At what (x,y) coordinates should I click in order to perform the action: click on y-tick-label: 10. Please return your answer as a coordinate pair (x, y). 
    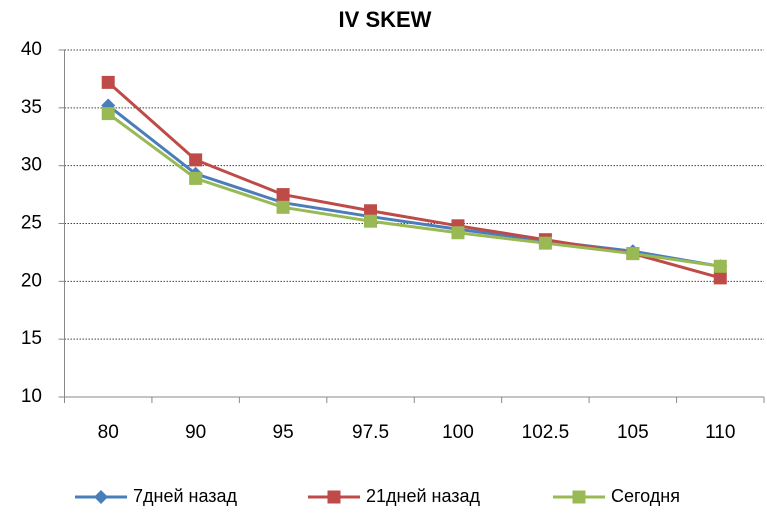
    Looking at the image, I should click on (31, 396).